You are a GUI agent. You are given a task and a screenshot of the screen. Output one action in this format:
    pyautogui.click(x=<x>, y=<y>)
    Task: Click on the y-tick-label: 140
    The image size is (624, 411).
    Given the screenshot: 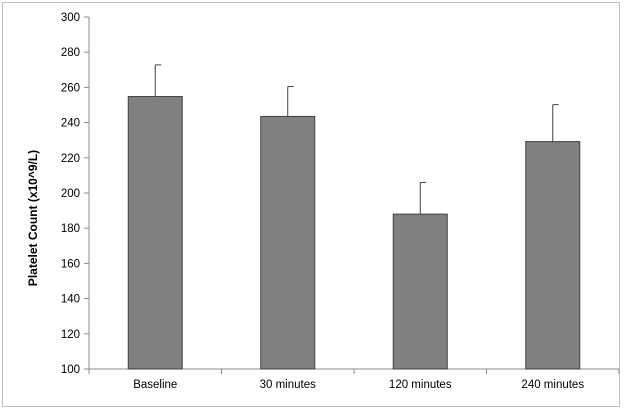 What is the action you would take?
    pyautogui.click(x=70, y=300)
    